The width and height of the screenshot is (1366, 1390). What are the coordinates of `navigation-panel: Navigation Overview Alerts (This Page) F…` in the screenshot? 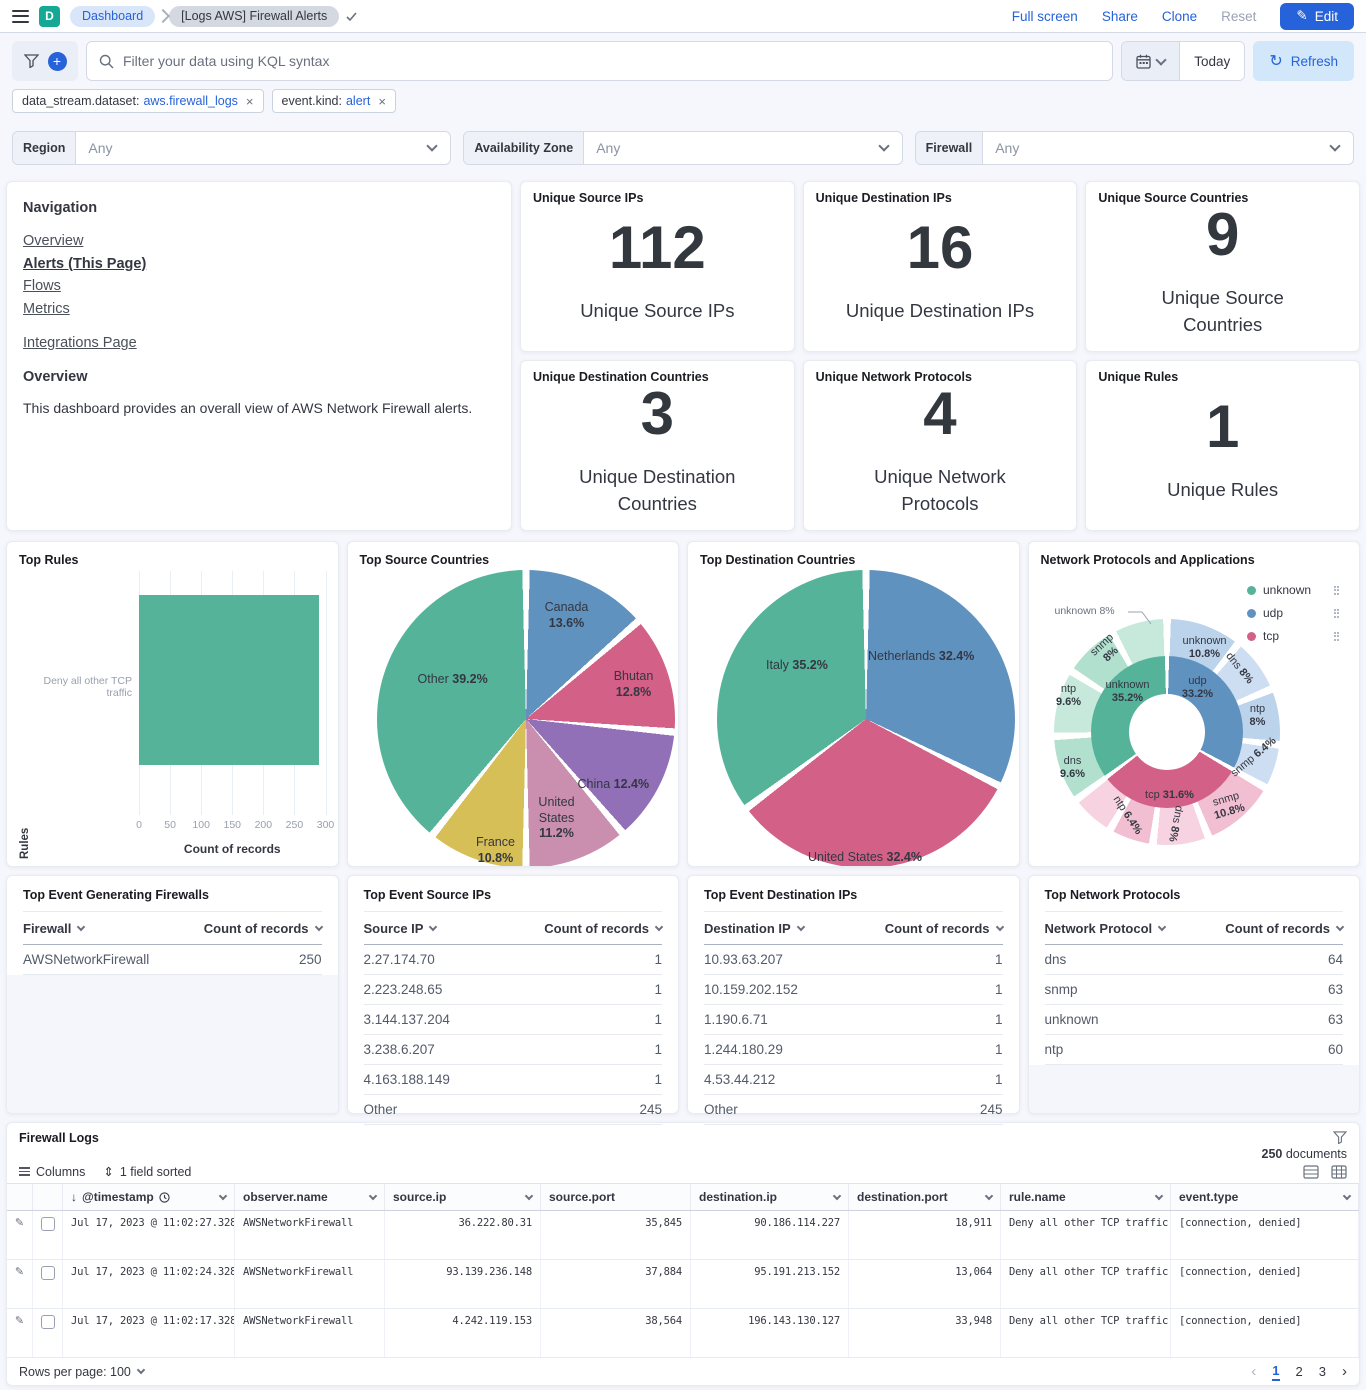 It's located at (259, 356).